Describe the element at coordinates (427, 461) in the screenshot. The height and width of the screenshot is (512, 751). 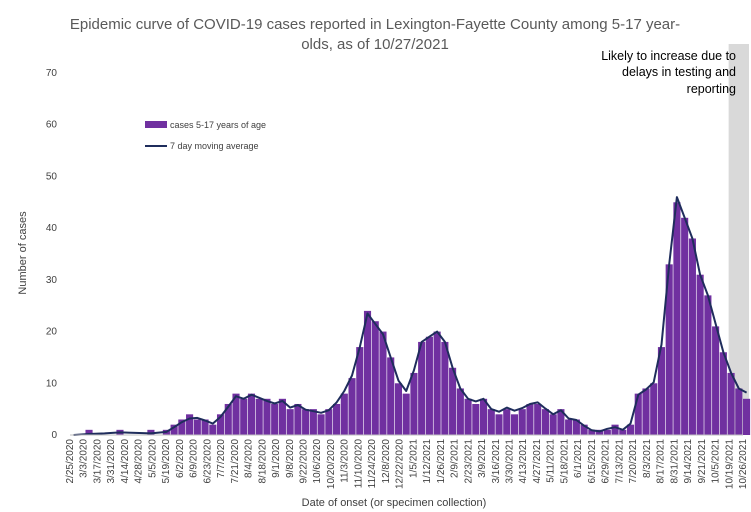
I see `x-tick-label: 1/12/2021` at that location.